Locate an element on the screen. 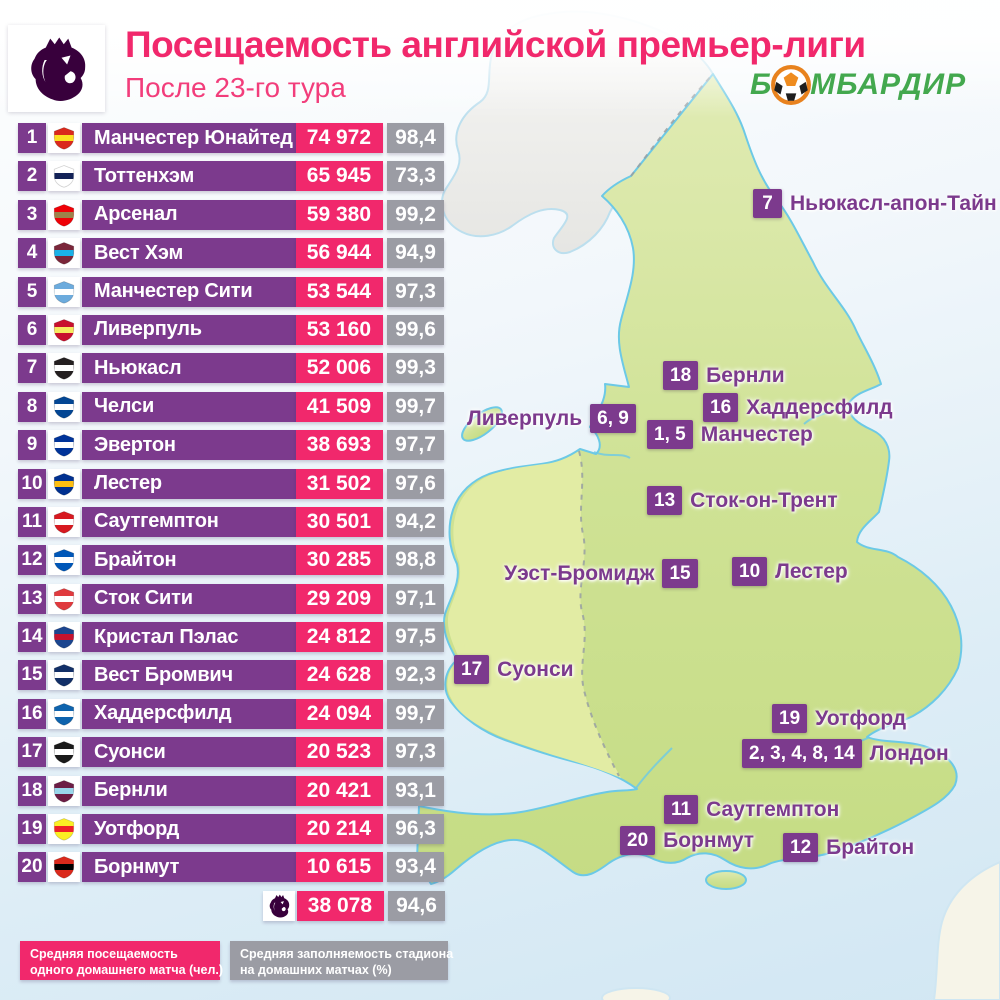 The image size is (1000, 1000). rank-cell: 6 is located at coordinates (32, 329).